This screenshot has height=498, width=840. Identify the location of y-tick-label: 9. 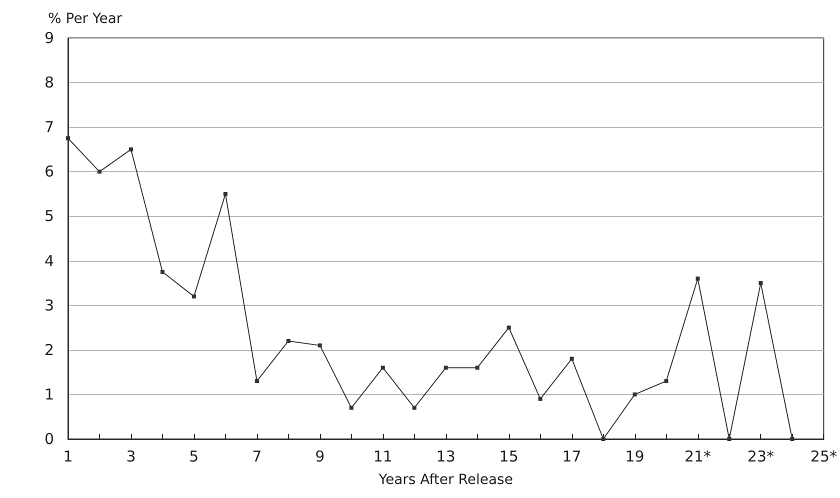
(49, 38).